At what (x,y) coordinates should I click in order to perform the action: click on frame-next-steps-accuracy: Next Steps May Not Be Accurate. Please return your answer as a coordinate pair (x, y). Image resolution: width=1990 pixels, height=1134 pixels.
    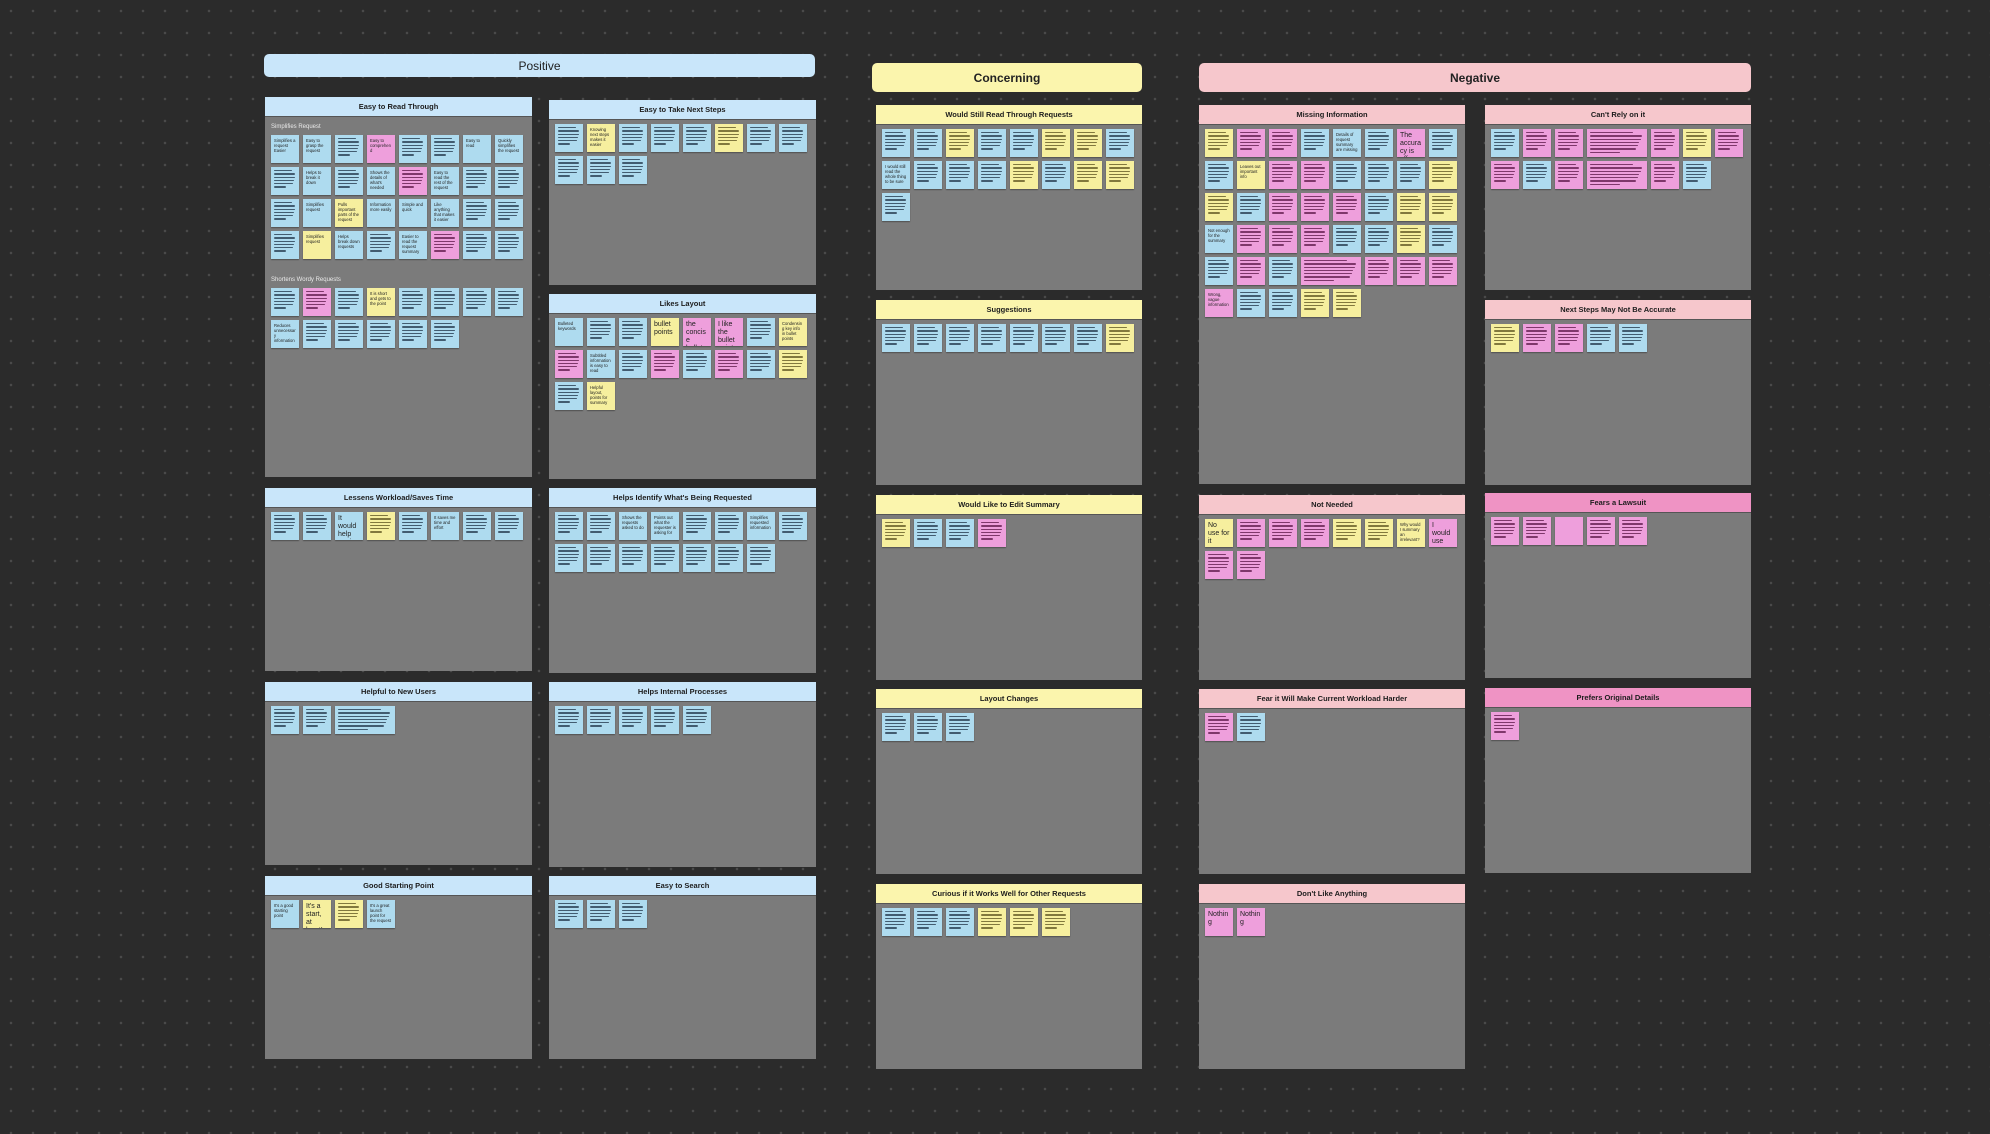
    Looking at the image, I should click on (1618, 392).